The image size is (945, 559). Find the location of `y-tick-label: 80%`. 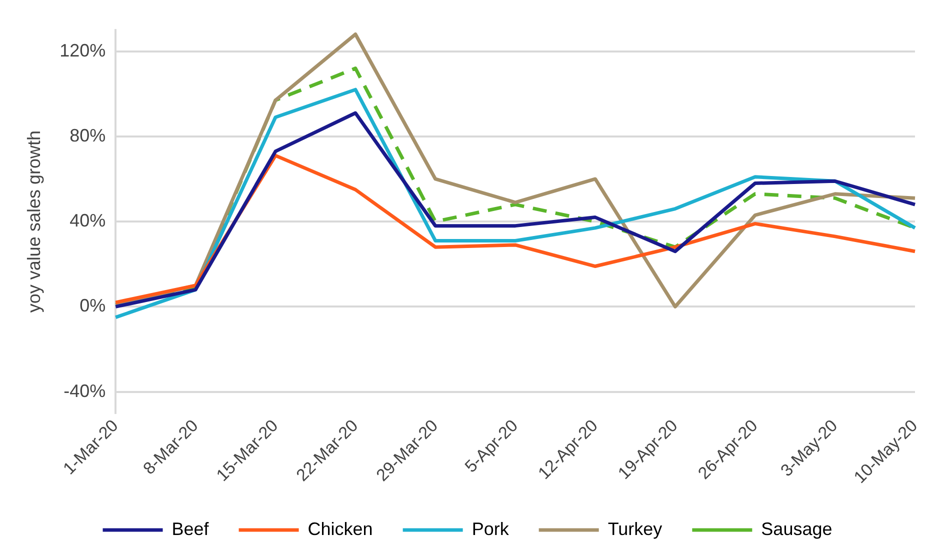

y-tick-label: 80% is located at coordinates (88, 135).